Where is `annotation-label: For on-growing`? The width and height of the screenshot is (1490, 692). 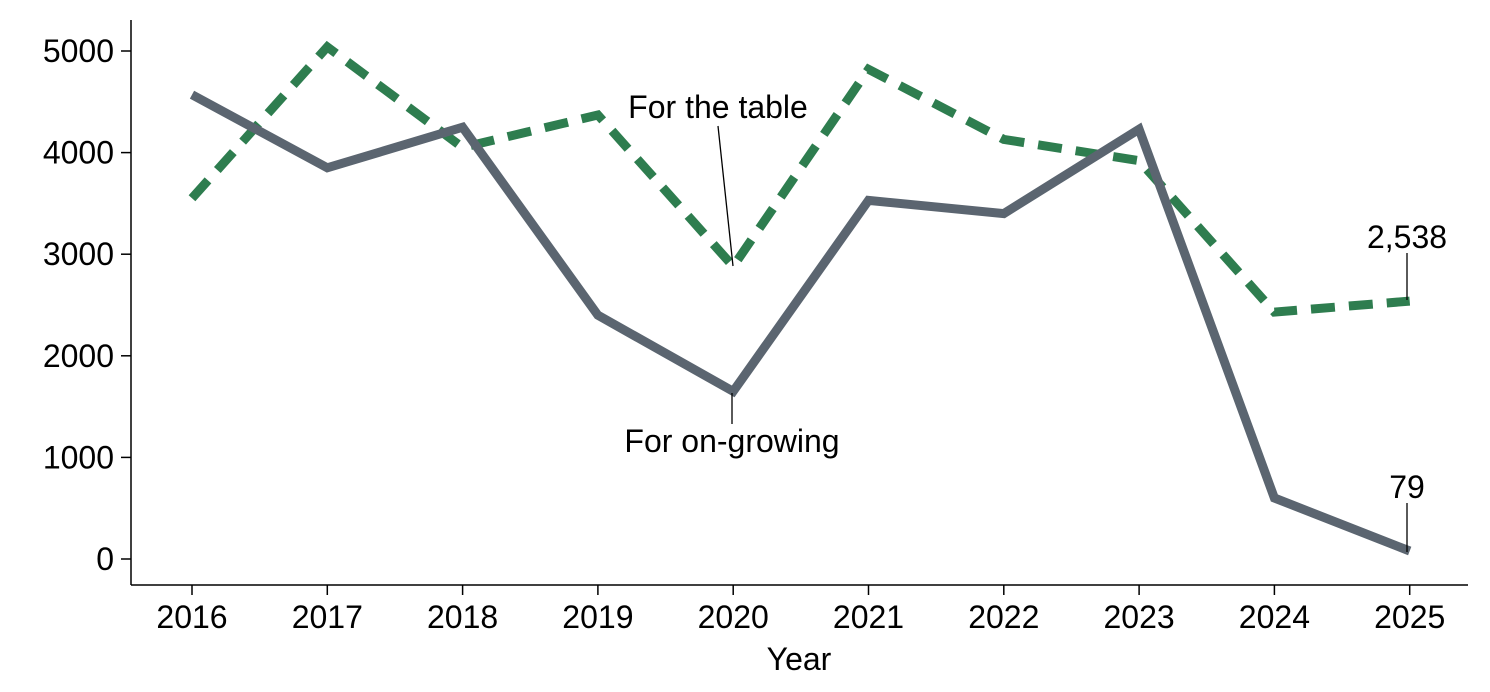
annotation-label: For on-growing is located at coordinates (731, 441).